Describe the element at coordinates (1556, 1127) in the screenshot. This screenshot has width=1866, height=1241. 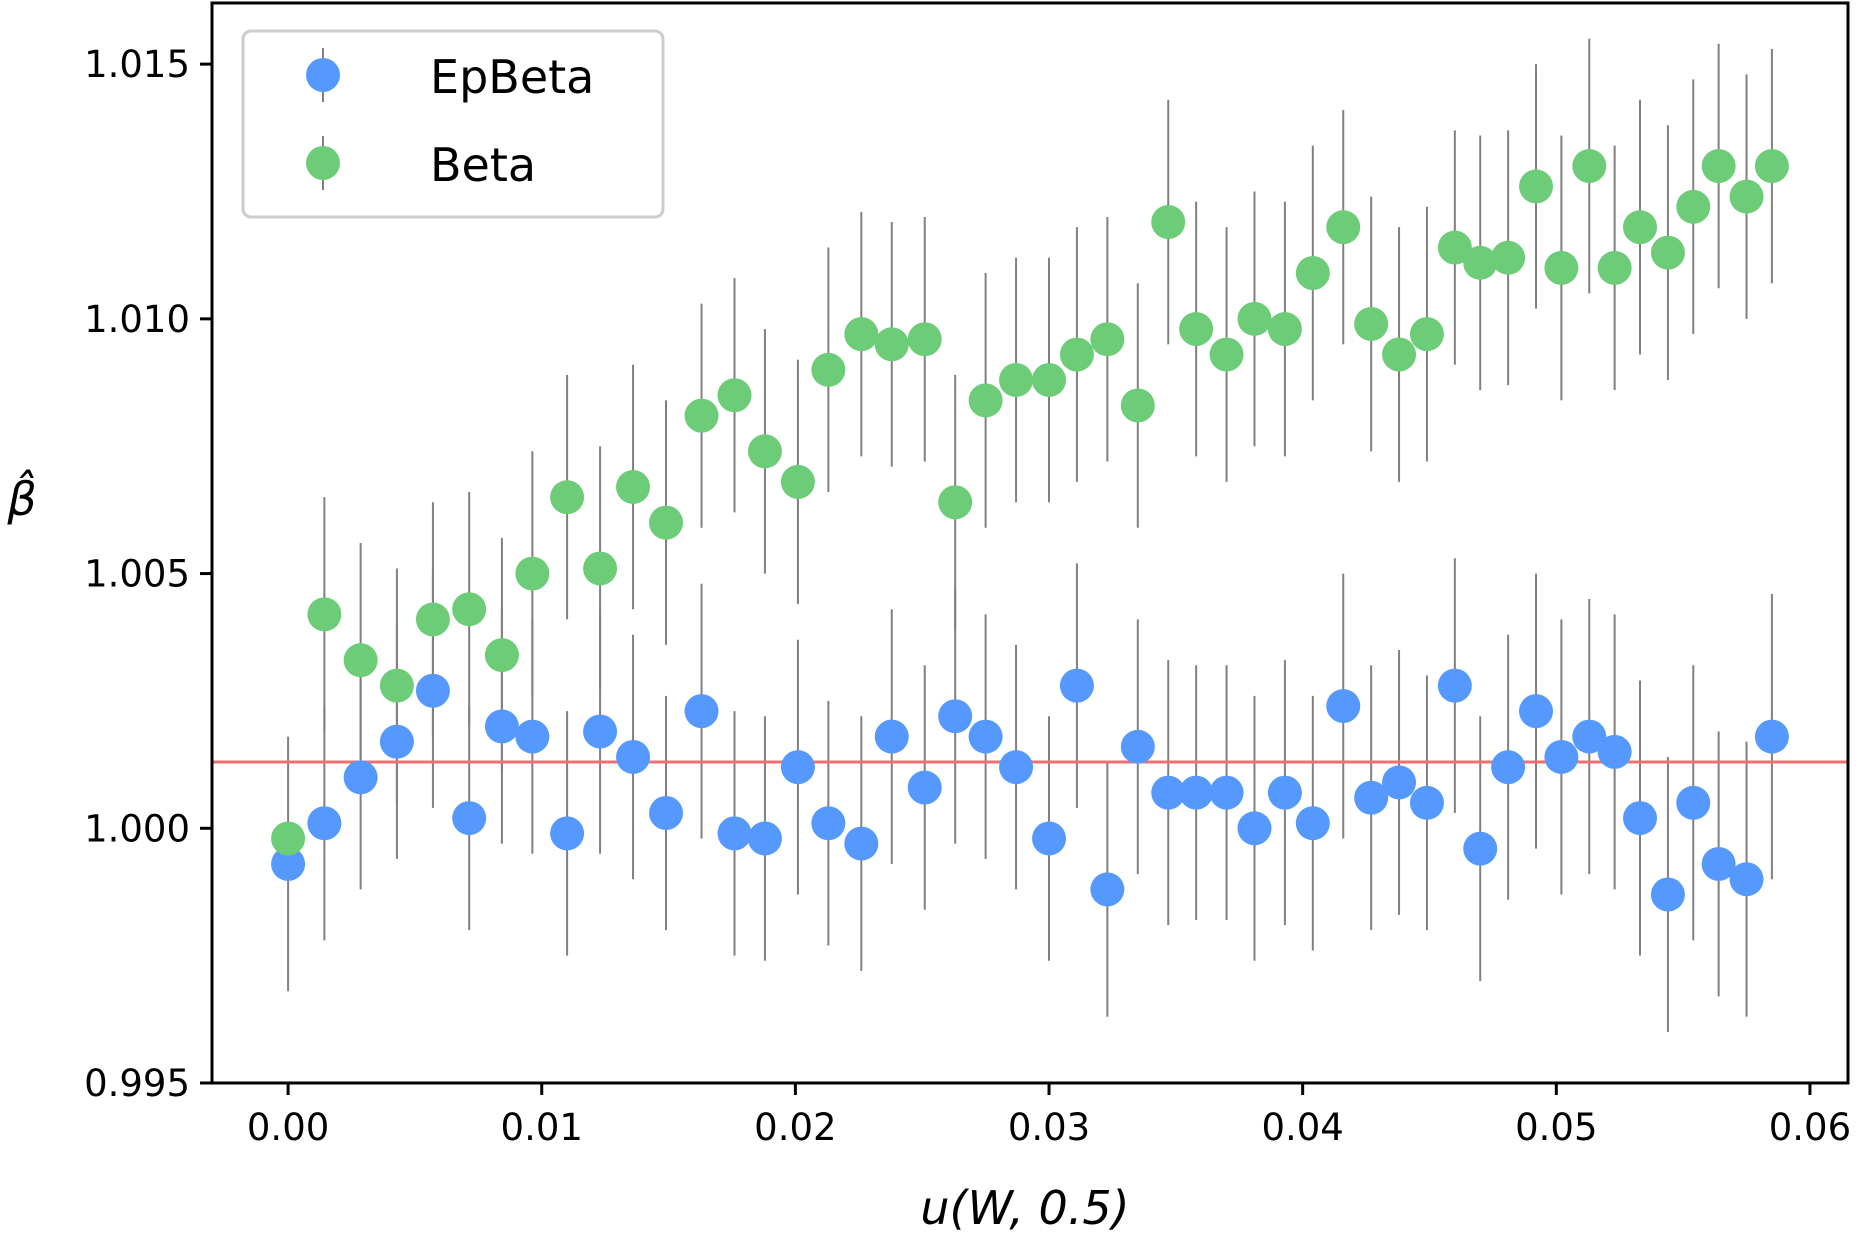
I see `x-tick-label: 0.05` at that location.